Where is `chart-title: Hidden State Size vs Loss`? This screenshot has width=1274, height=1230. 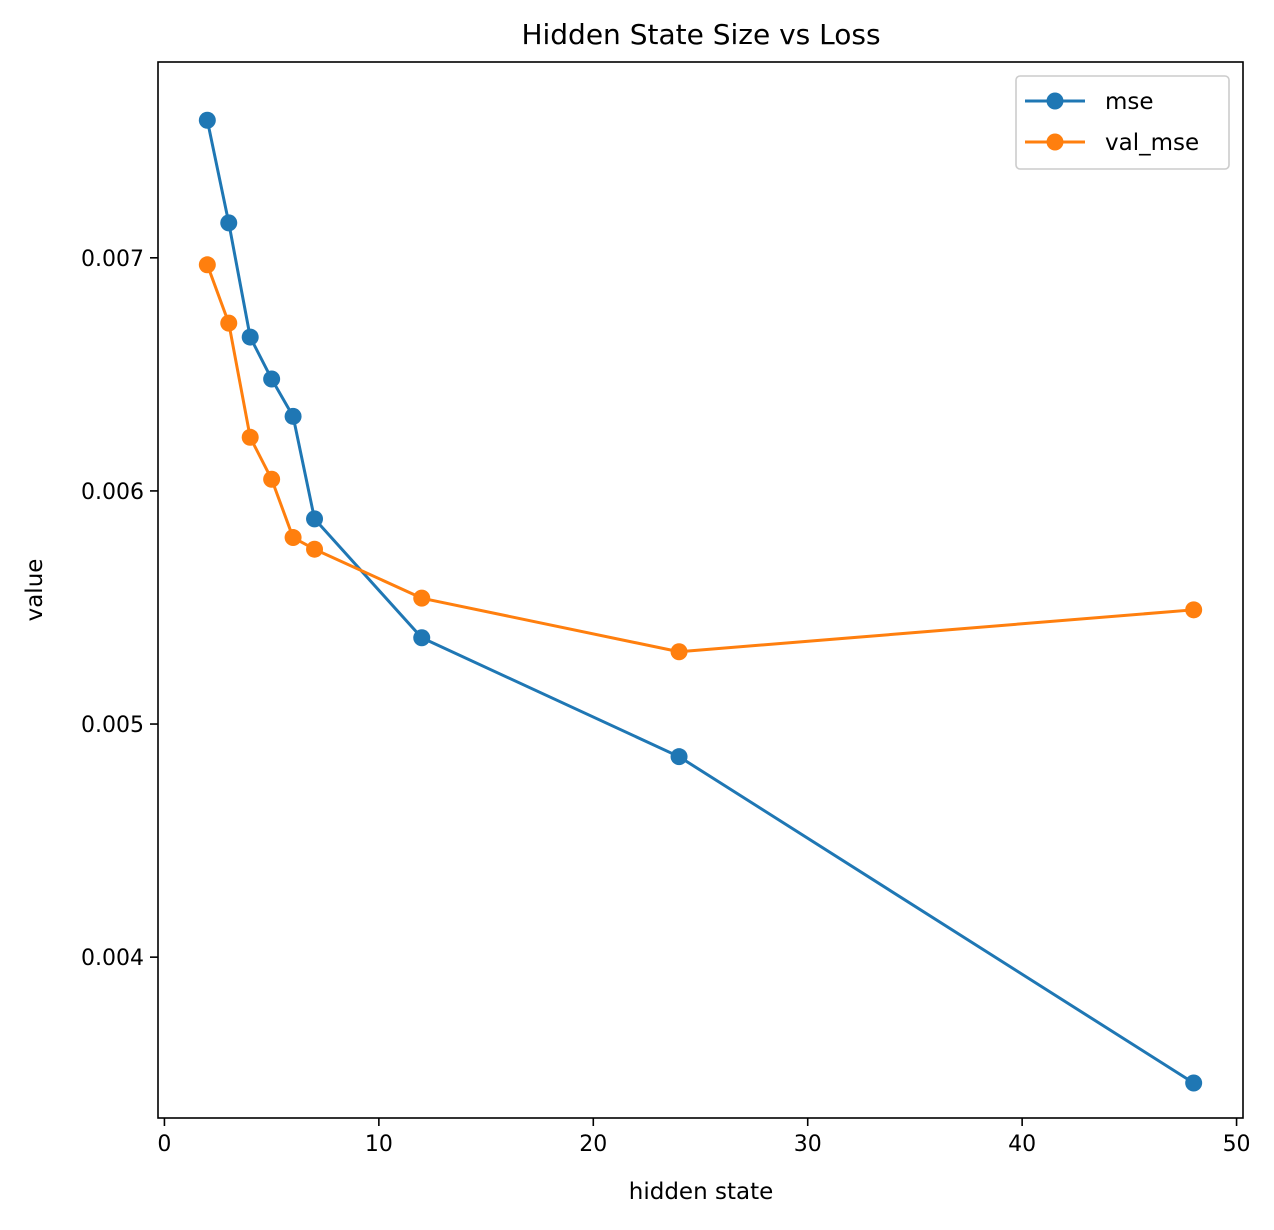
chart-title: Hidden State Size vs Loss is located at coordinates (700, 34).